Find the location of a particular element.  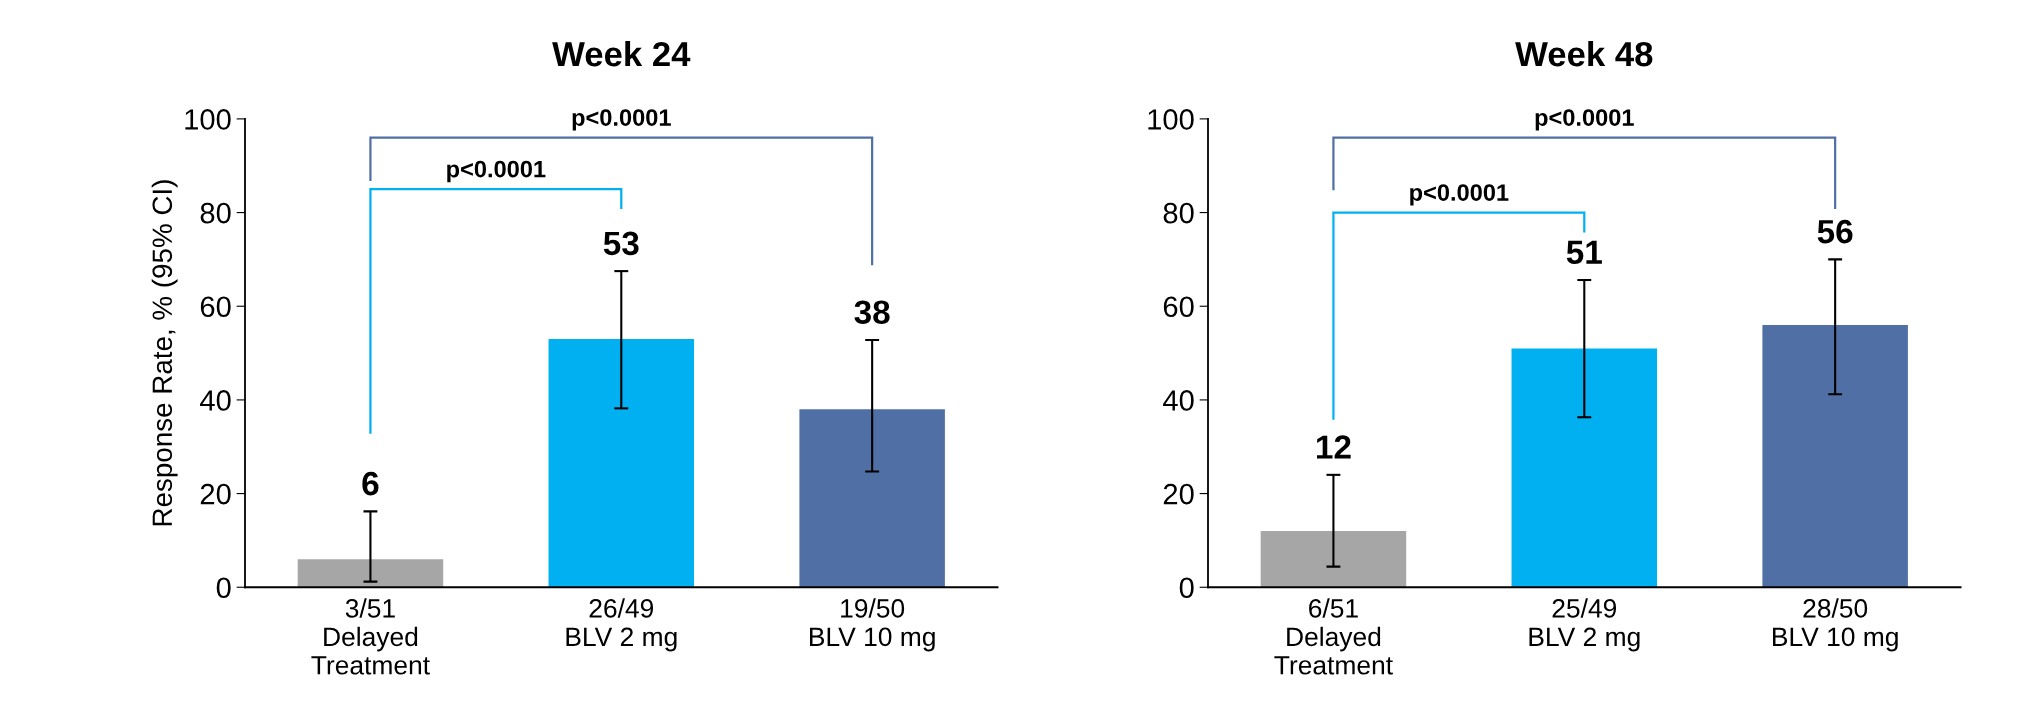

chart-title: Week 24 is located at coordinates (621, 53).